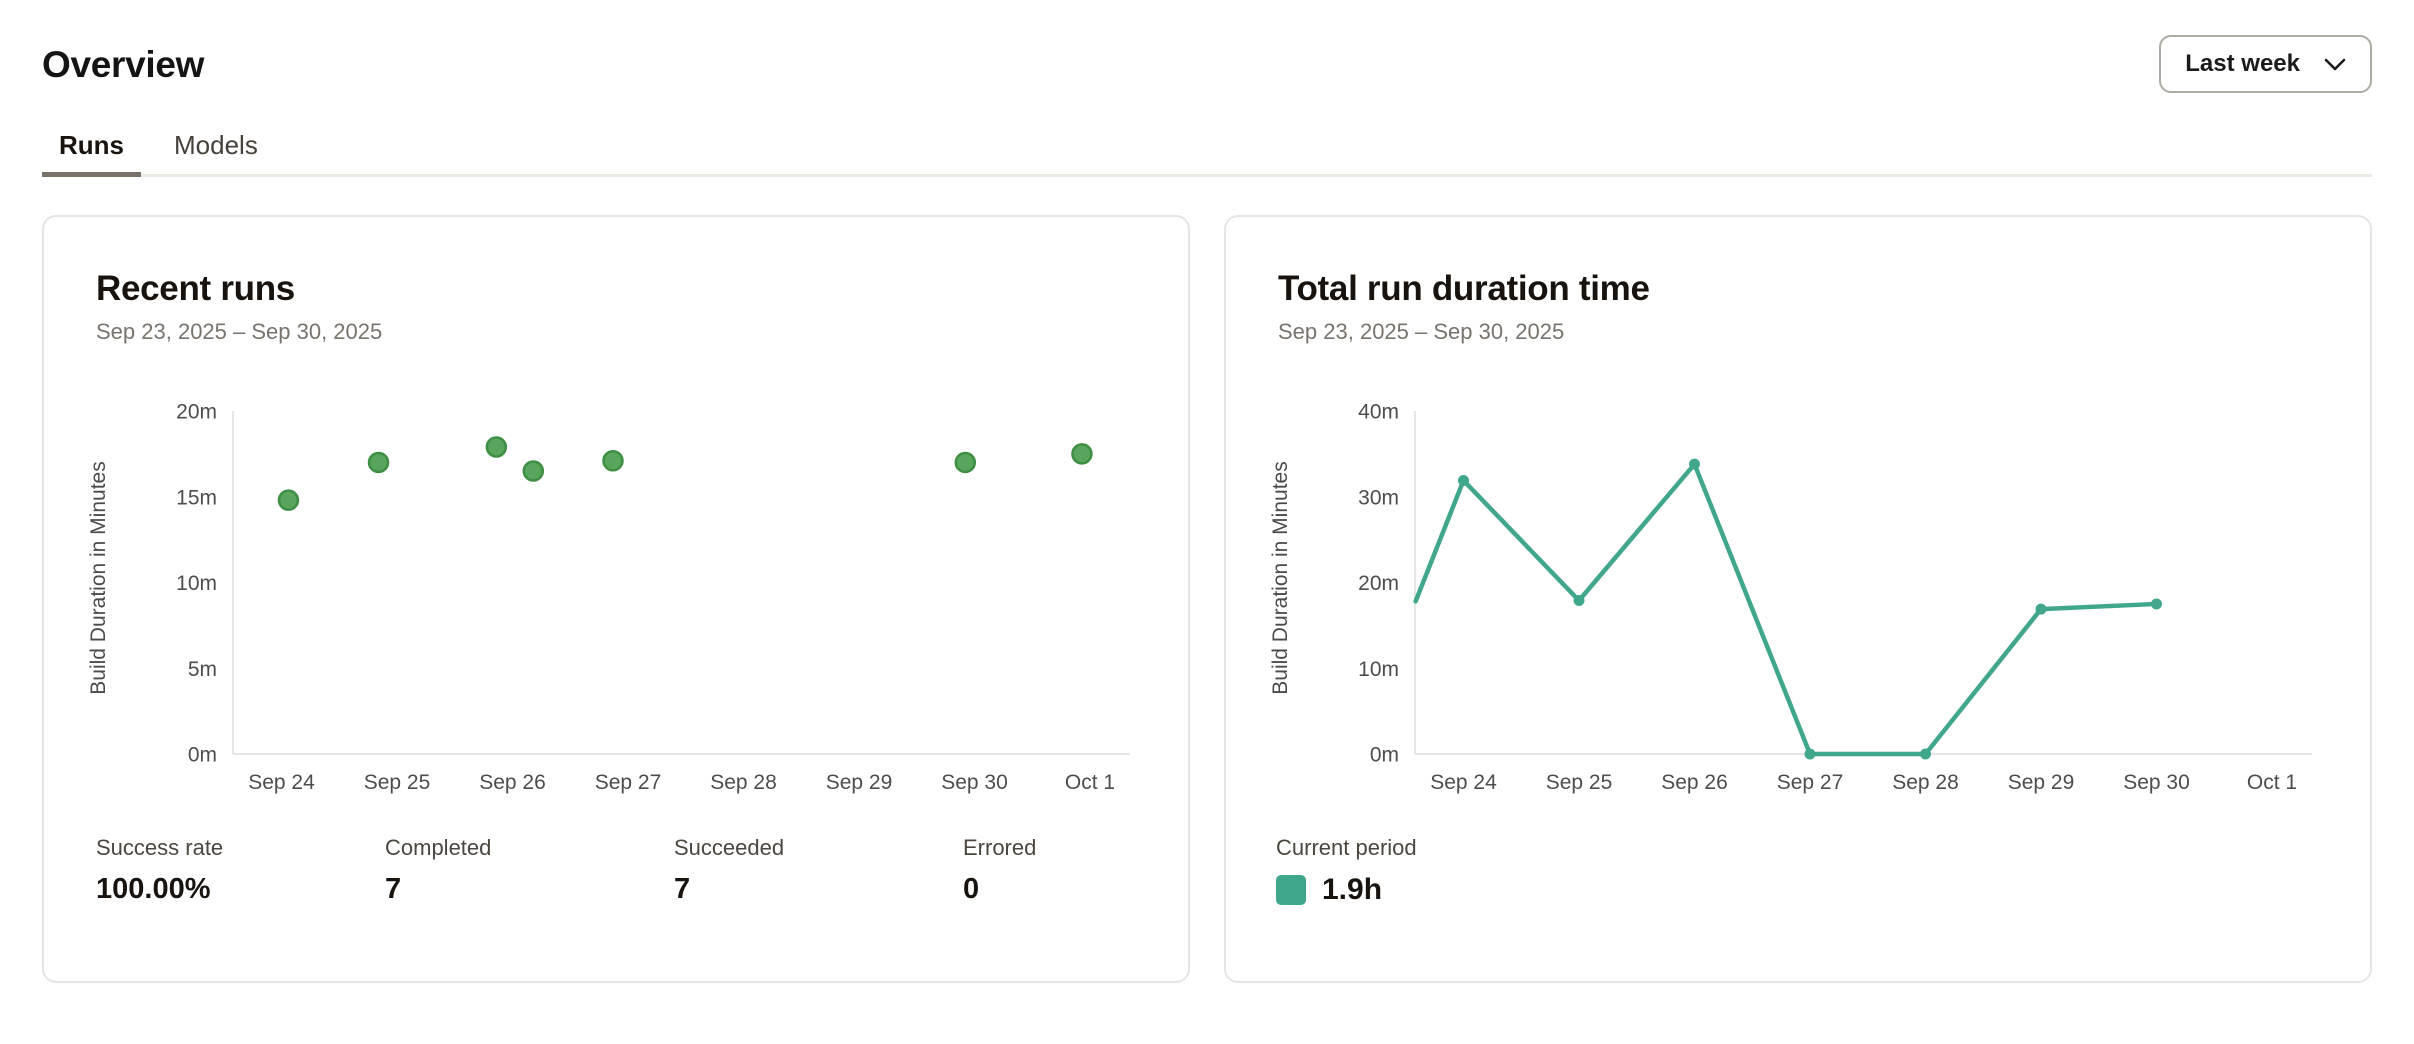 The image size is (2414, 1044). What do you see at coordinates (1378, 412) in the screenshot?
I see `y-tick-label: 40m` at bounding box center [1378, 412].